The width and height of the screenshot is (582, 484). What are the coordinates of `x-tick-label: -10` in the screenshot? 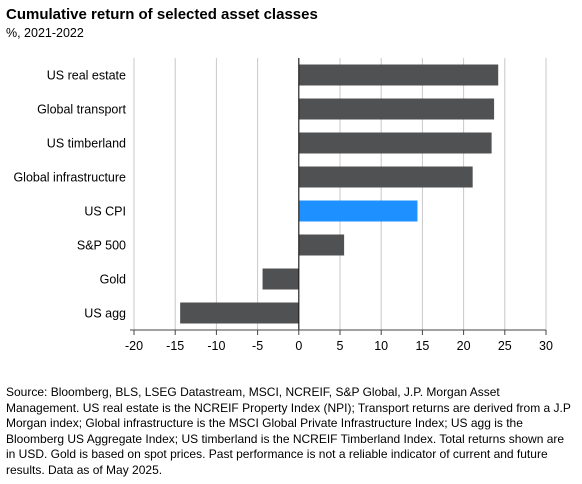 It's located at (216, 346).